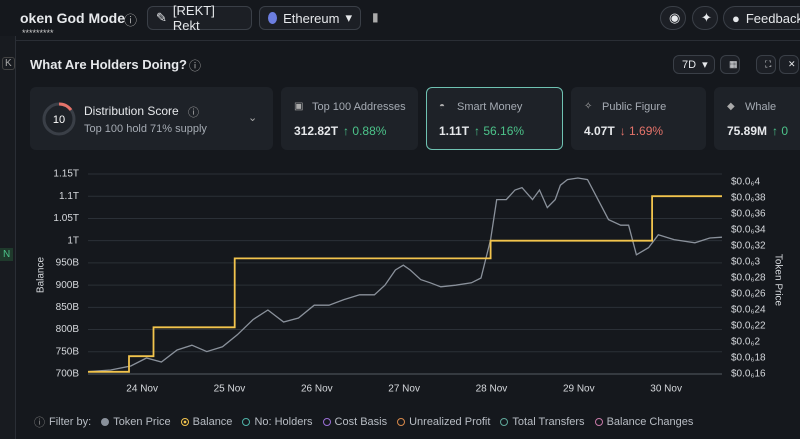  What do you see at coordinates (747, 131) in the screenshot?
I see `card-value: 75.89M` at bounding box center [747, 131].